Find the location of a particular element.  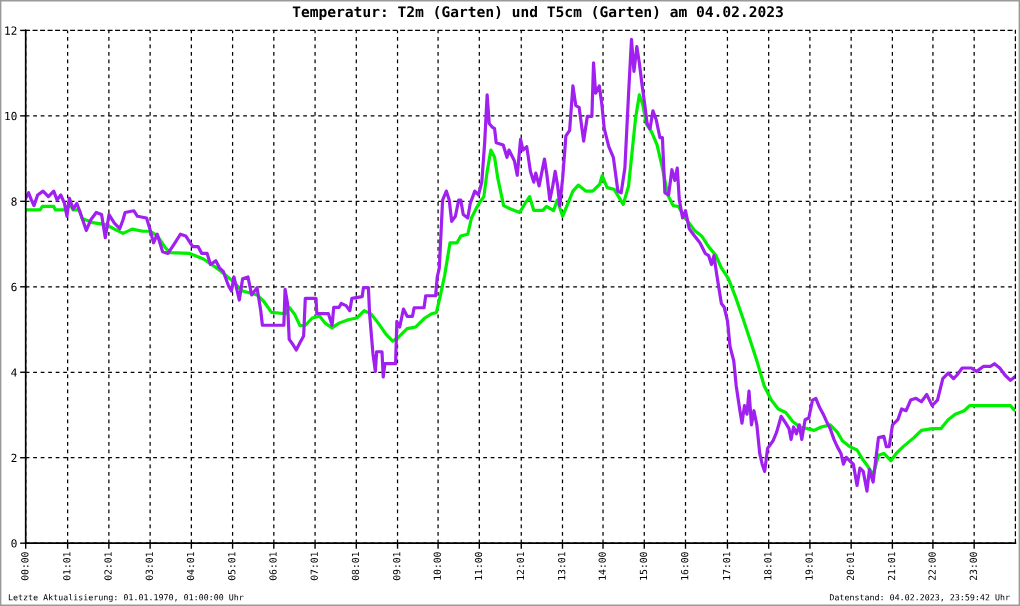

x-tick-label: 08:01 is located at coordinates (355, 566).